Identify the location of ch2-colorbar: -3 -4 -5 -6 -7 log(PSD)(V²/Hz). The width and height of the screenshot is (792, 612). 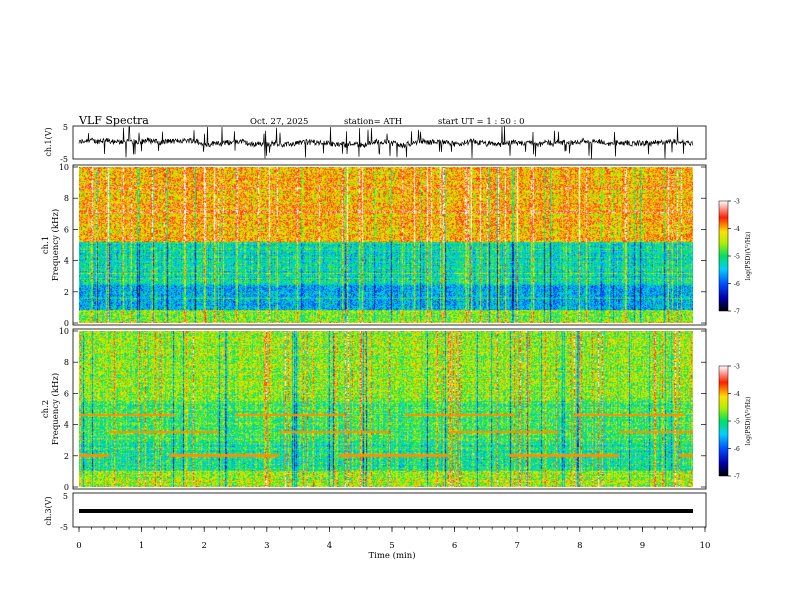
(735, 422).